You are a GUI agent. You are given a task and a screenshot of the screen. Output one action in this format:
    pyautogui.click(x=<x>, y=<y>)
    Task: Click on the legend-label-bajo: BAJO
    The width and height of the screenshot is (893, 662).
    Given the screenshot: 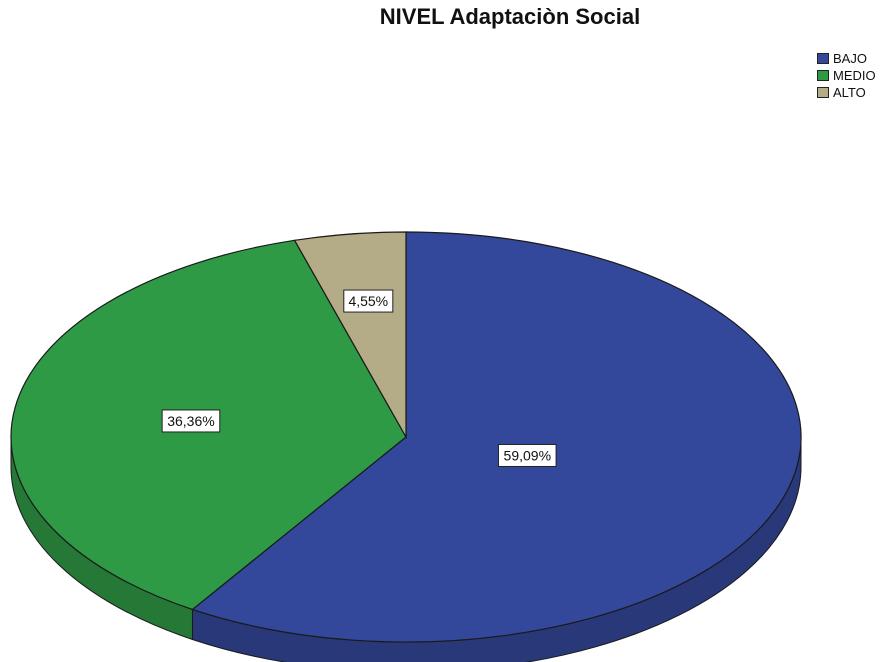 What is the action you would take?
    pyautogui.click(x=850, y=58)
    